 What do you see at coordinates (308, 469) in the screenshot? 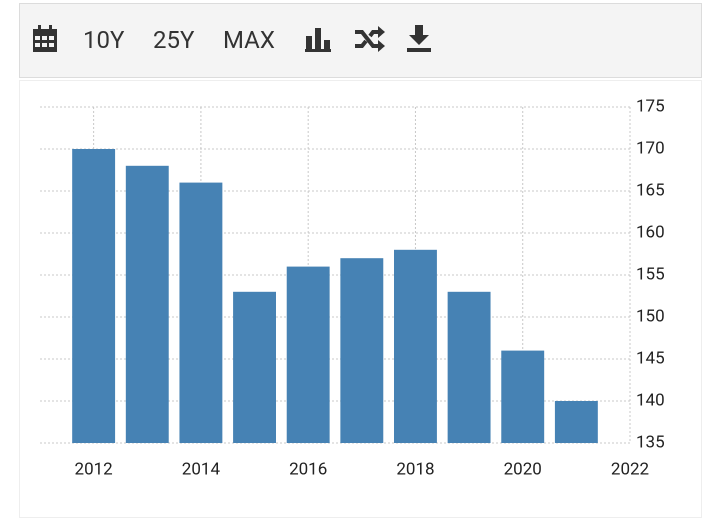
I see `x-tick-label: 2016` at bounding box center [308, 469].